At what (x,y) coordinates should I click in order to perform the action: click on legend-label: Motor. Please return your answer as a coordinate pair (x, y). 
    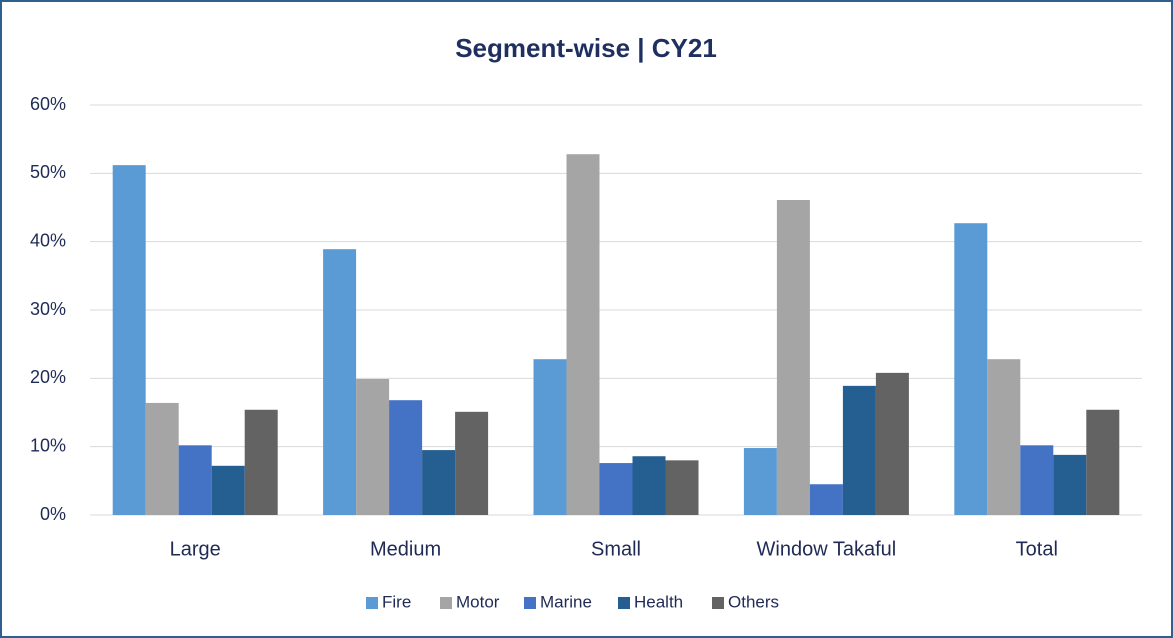
    Looking at the image, I should click on (478, 601).